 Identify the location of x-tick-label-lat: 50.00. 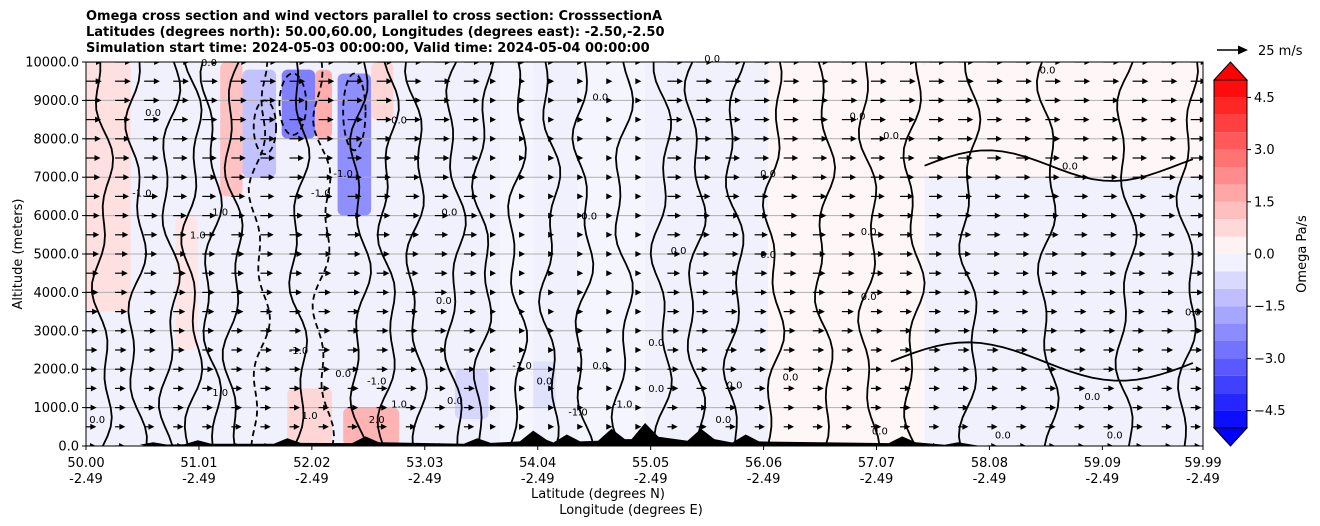
(85, 463).